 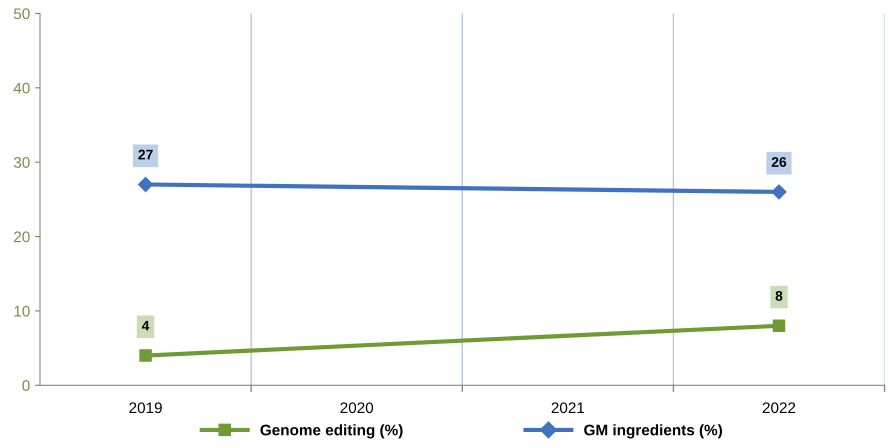 I want to click on y-tick-label: 40, so click(x=22, y=88).